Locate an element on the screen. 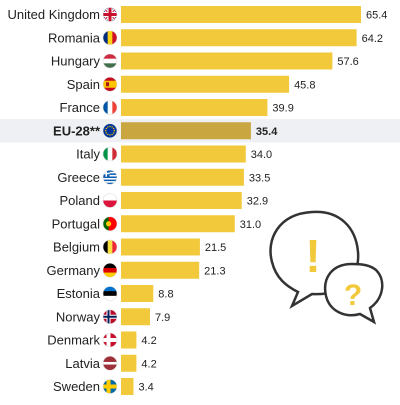 Image resolution: width=400 pixels, height=405 pixels. value-label: 65.4 is located at coordinates (376, 16).